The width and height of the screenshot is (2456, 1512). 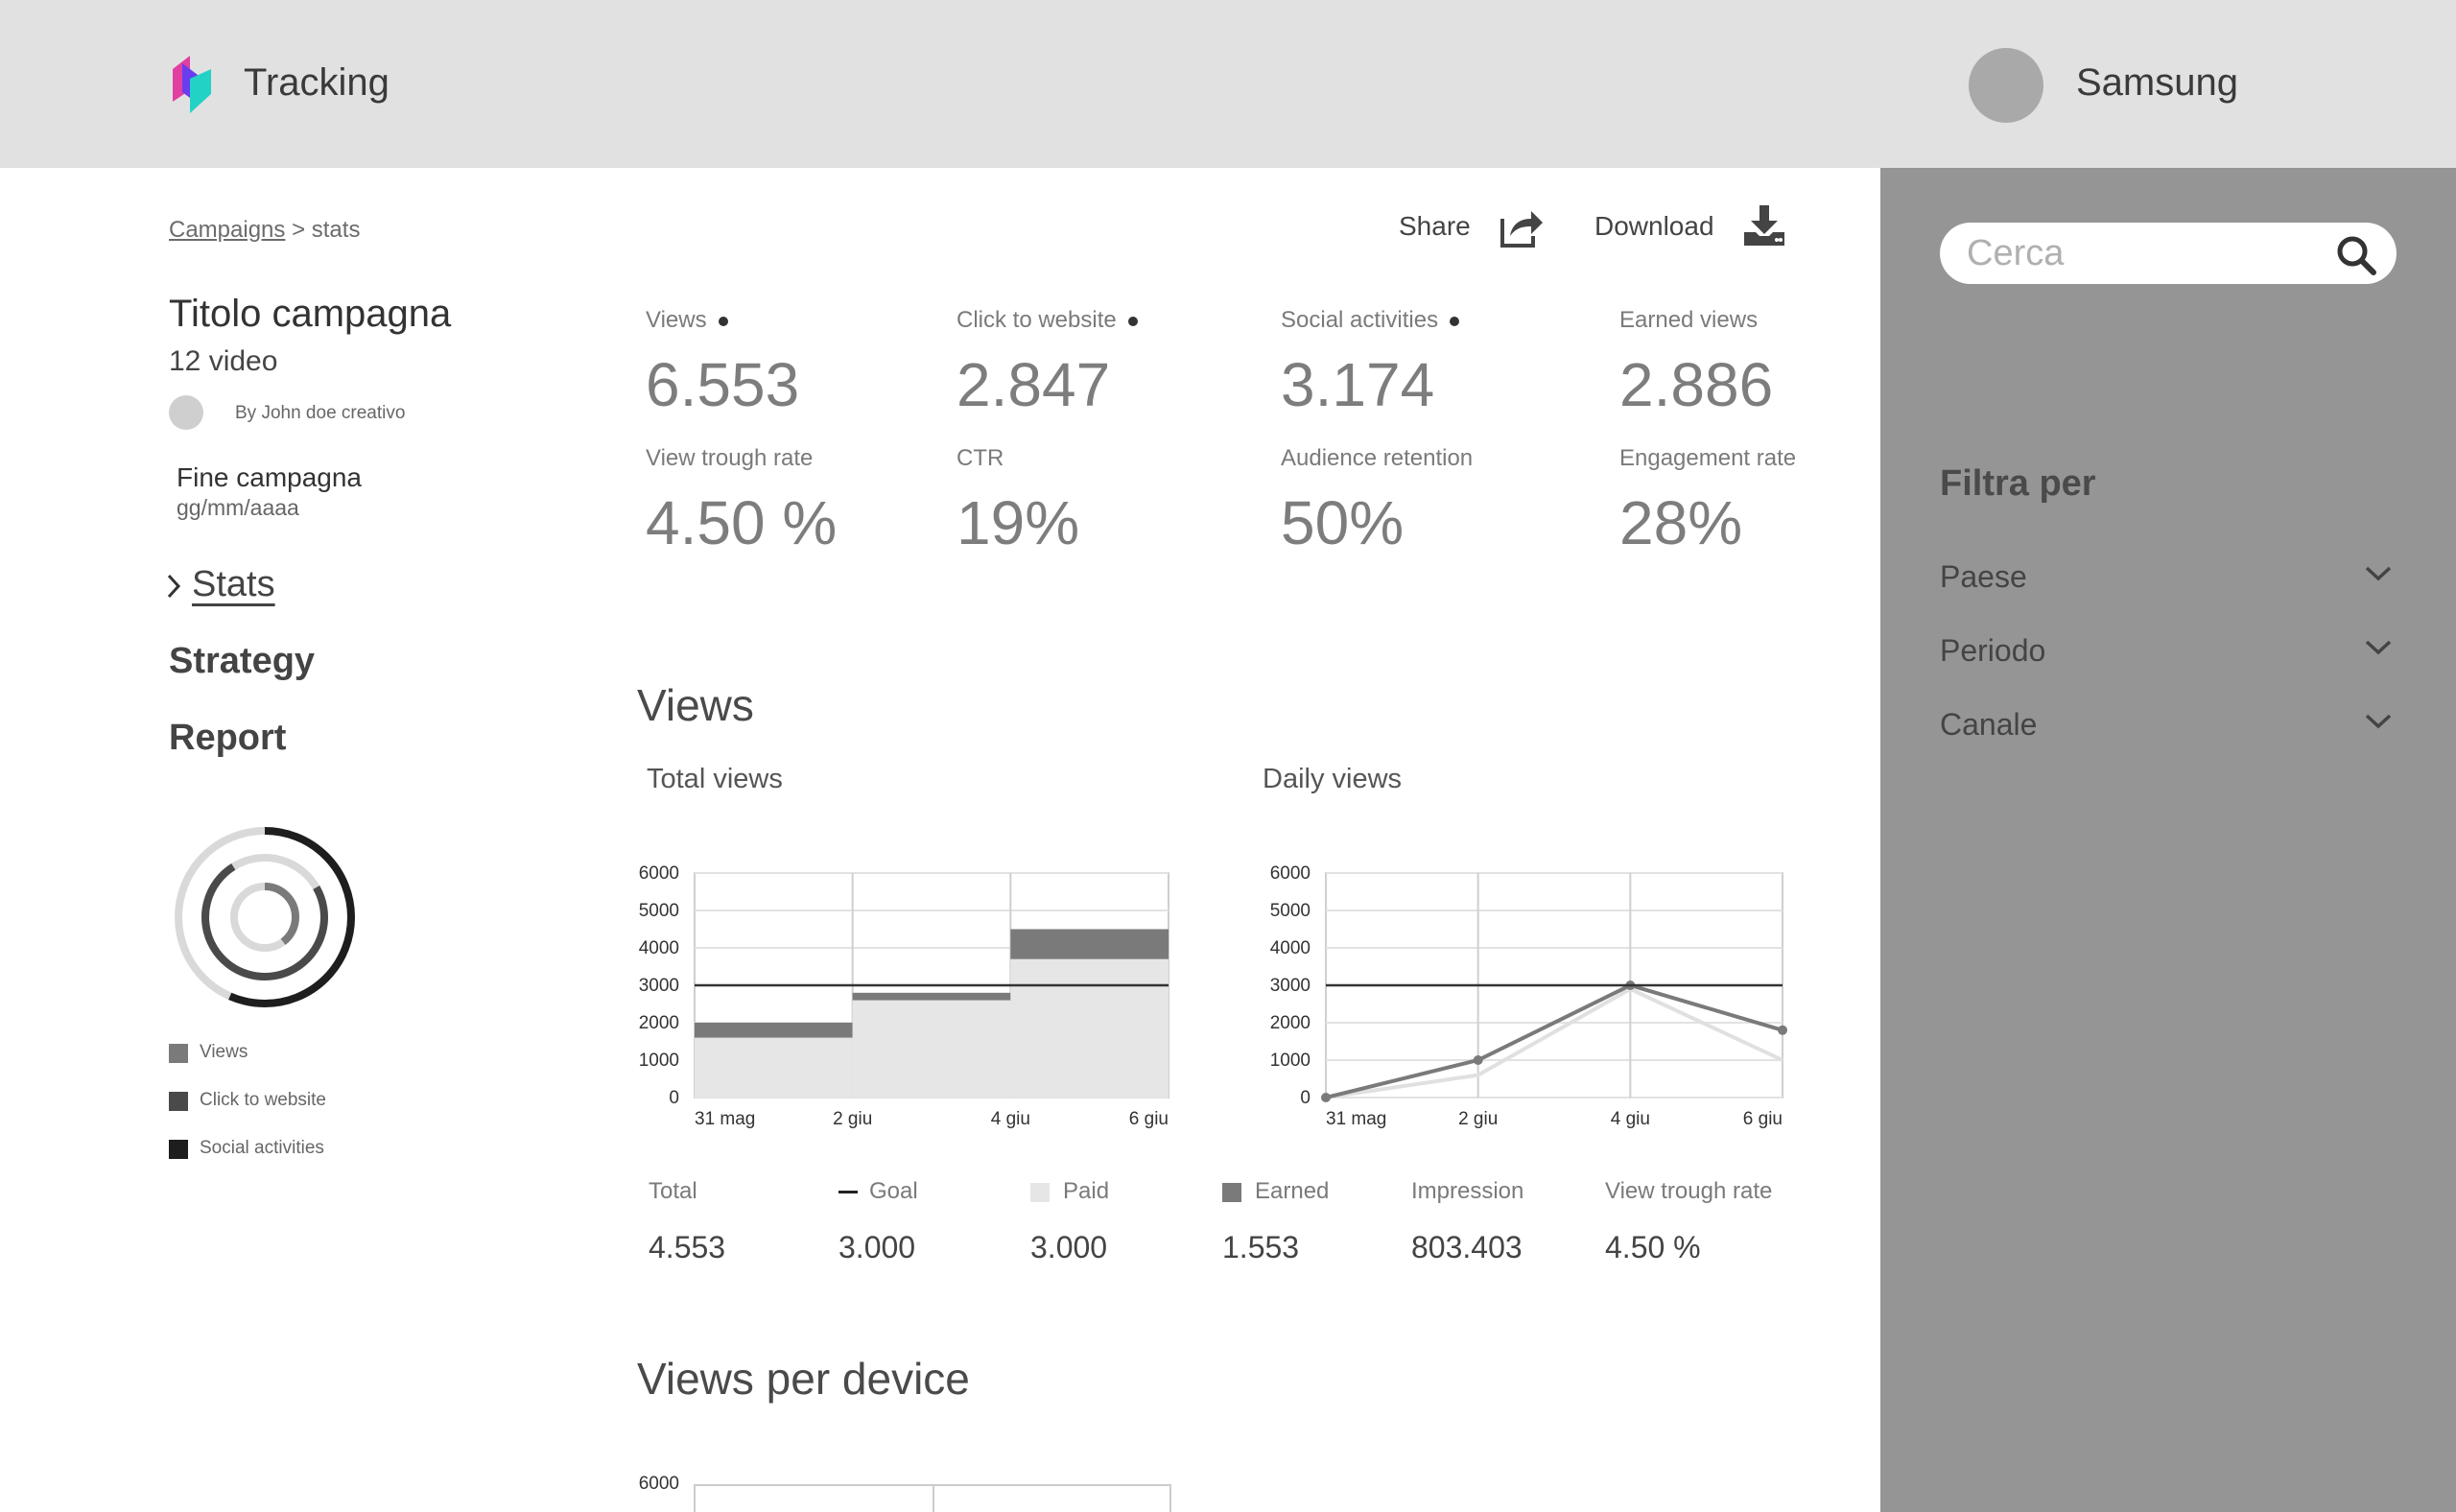 I want to click on share-button: Share, so click(x=1471, y=227).